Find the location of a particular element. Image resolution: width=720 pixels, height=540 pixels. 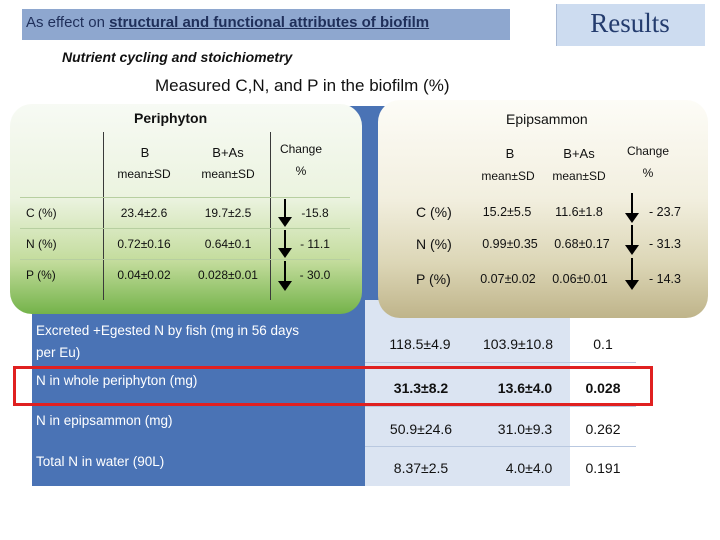

header-prefix: As effect on is located at coordinates (68, 22).